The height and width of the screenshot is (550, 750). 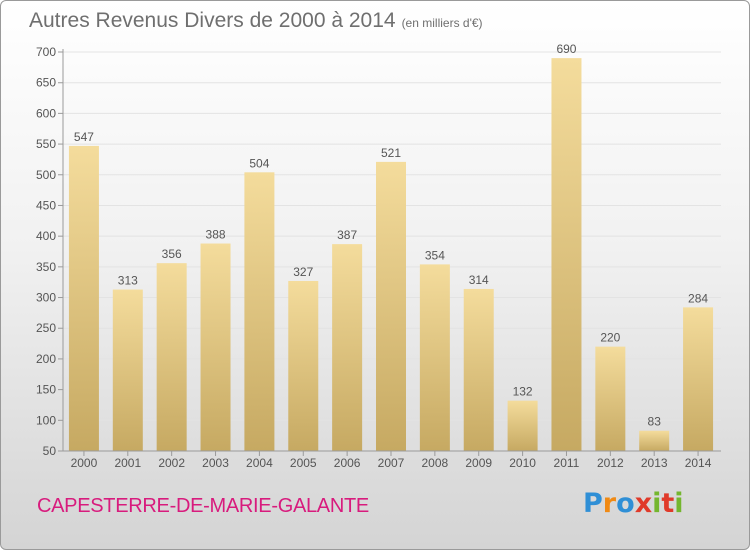 What do you see at coordinates (212, 20) in the screenshot?
I see `chart-title-text: Autres Revenus Divers de 2000 à 2014` at bounding box center [212, 20].